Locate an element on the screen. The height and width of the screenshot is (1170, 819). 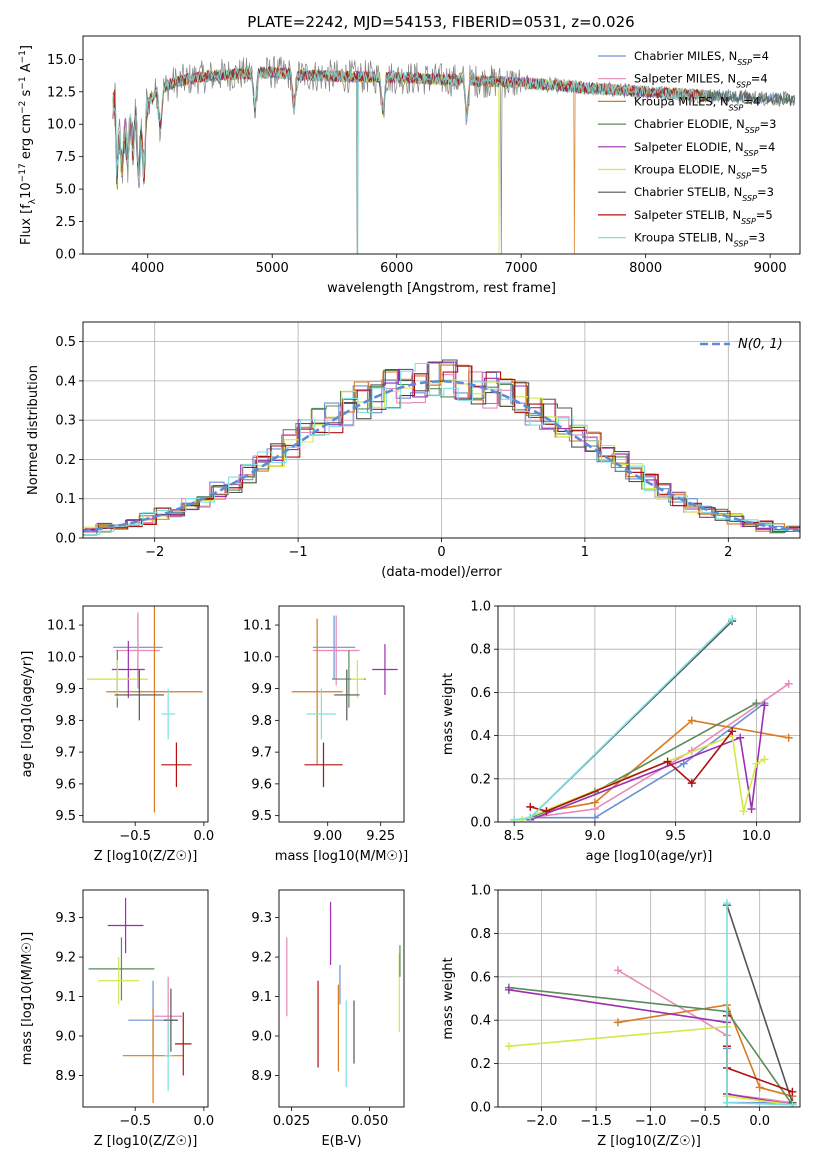
y-tick-label: 9.9 is located at coordinates (65, 689).